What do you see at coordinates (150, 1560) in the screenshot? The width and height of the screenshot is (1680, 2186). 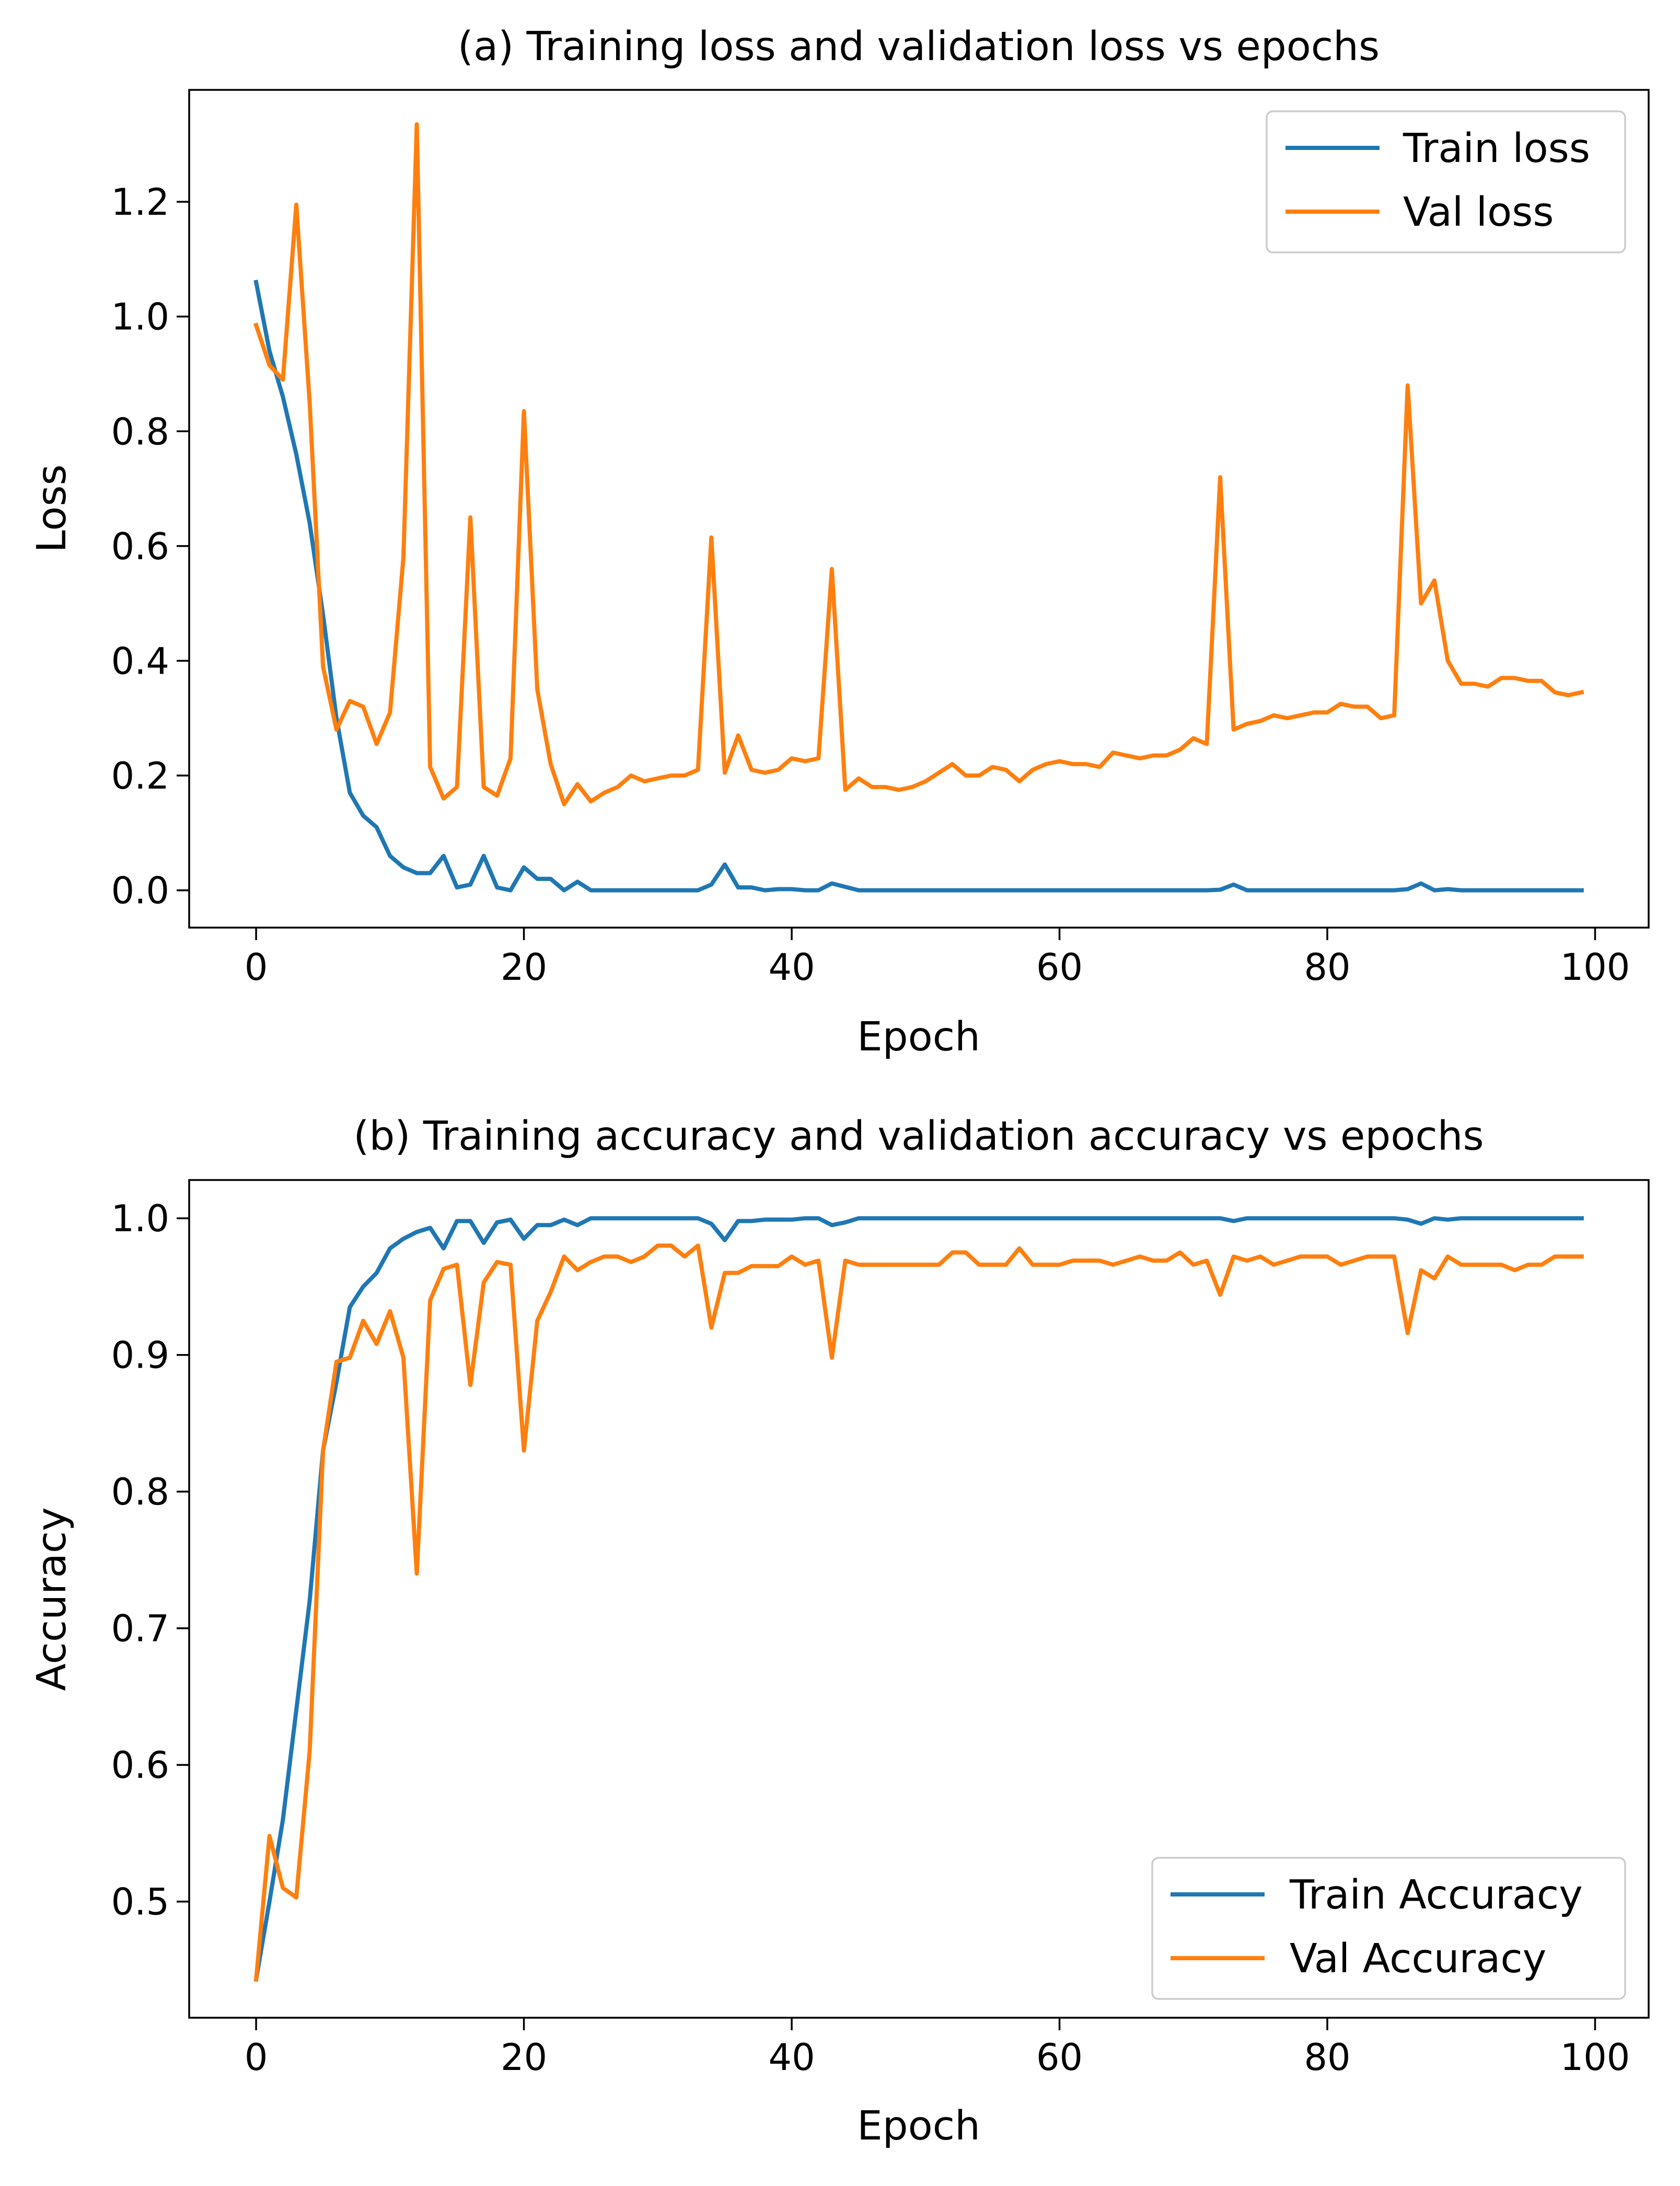 I see `accuracy-chart-y-ticks: 0.5 0.6 0.7 0.8 0.9 1.0` at bounding box center [150, 1560].